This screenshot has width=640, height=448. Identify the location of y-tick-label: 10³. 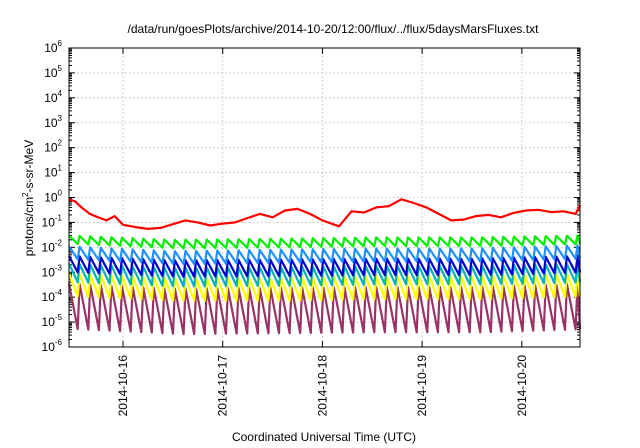
(53, 122).